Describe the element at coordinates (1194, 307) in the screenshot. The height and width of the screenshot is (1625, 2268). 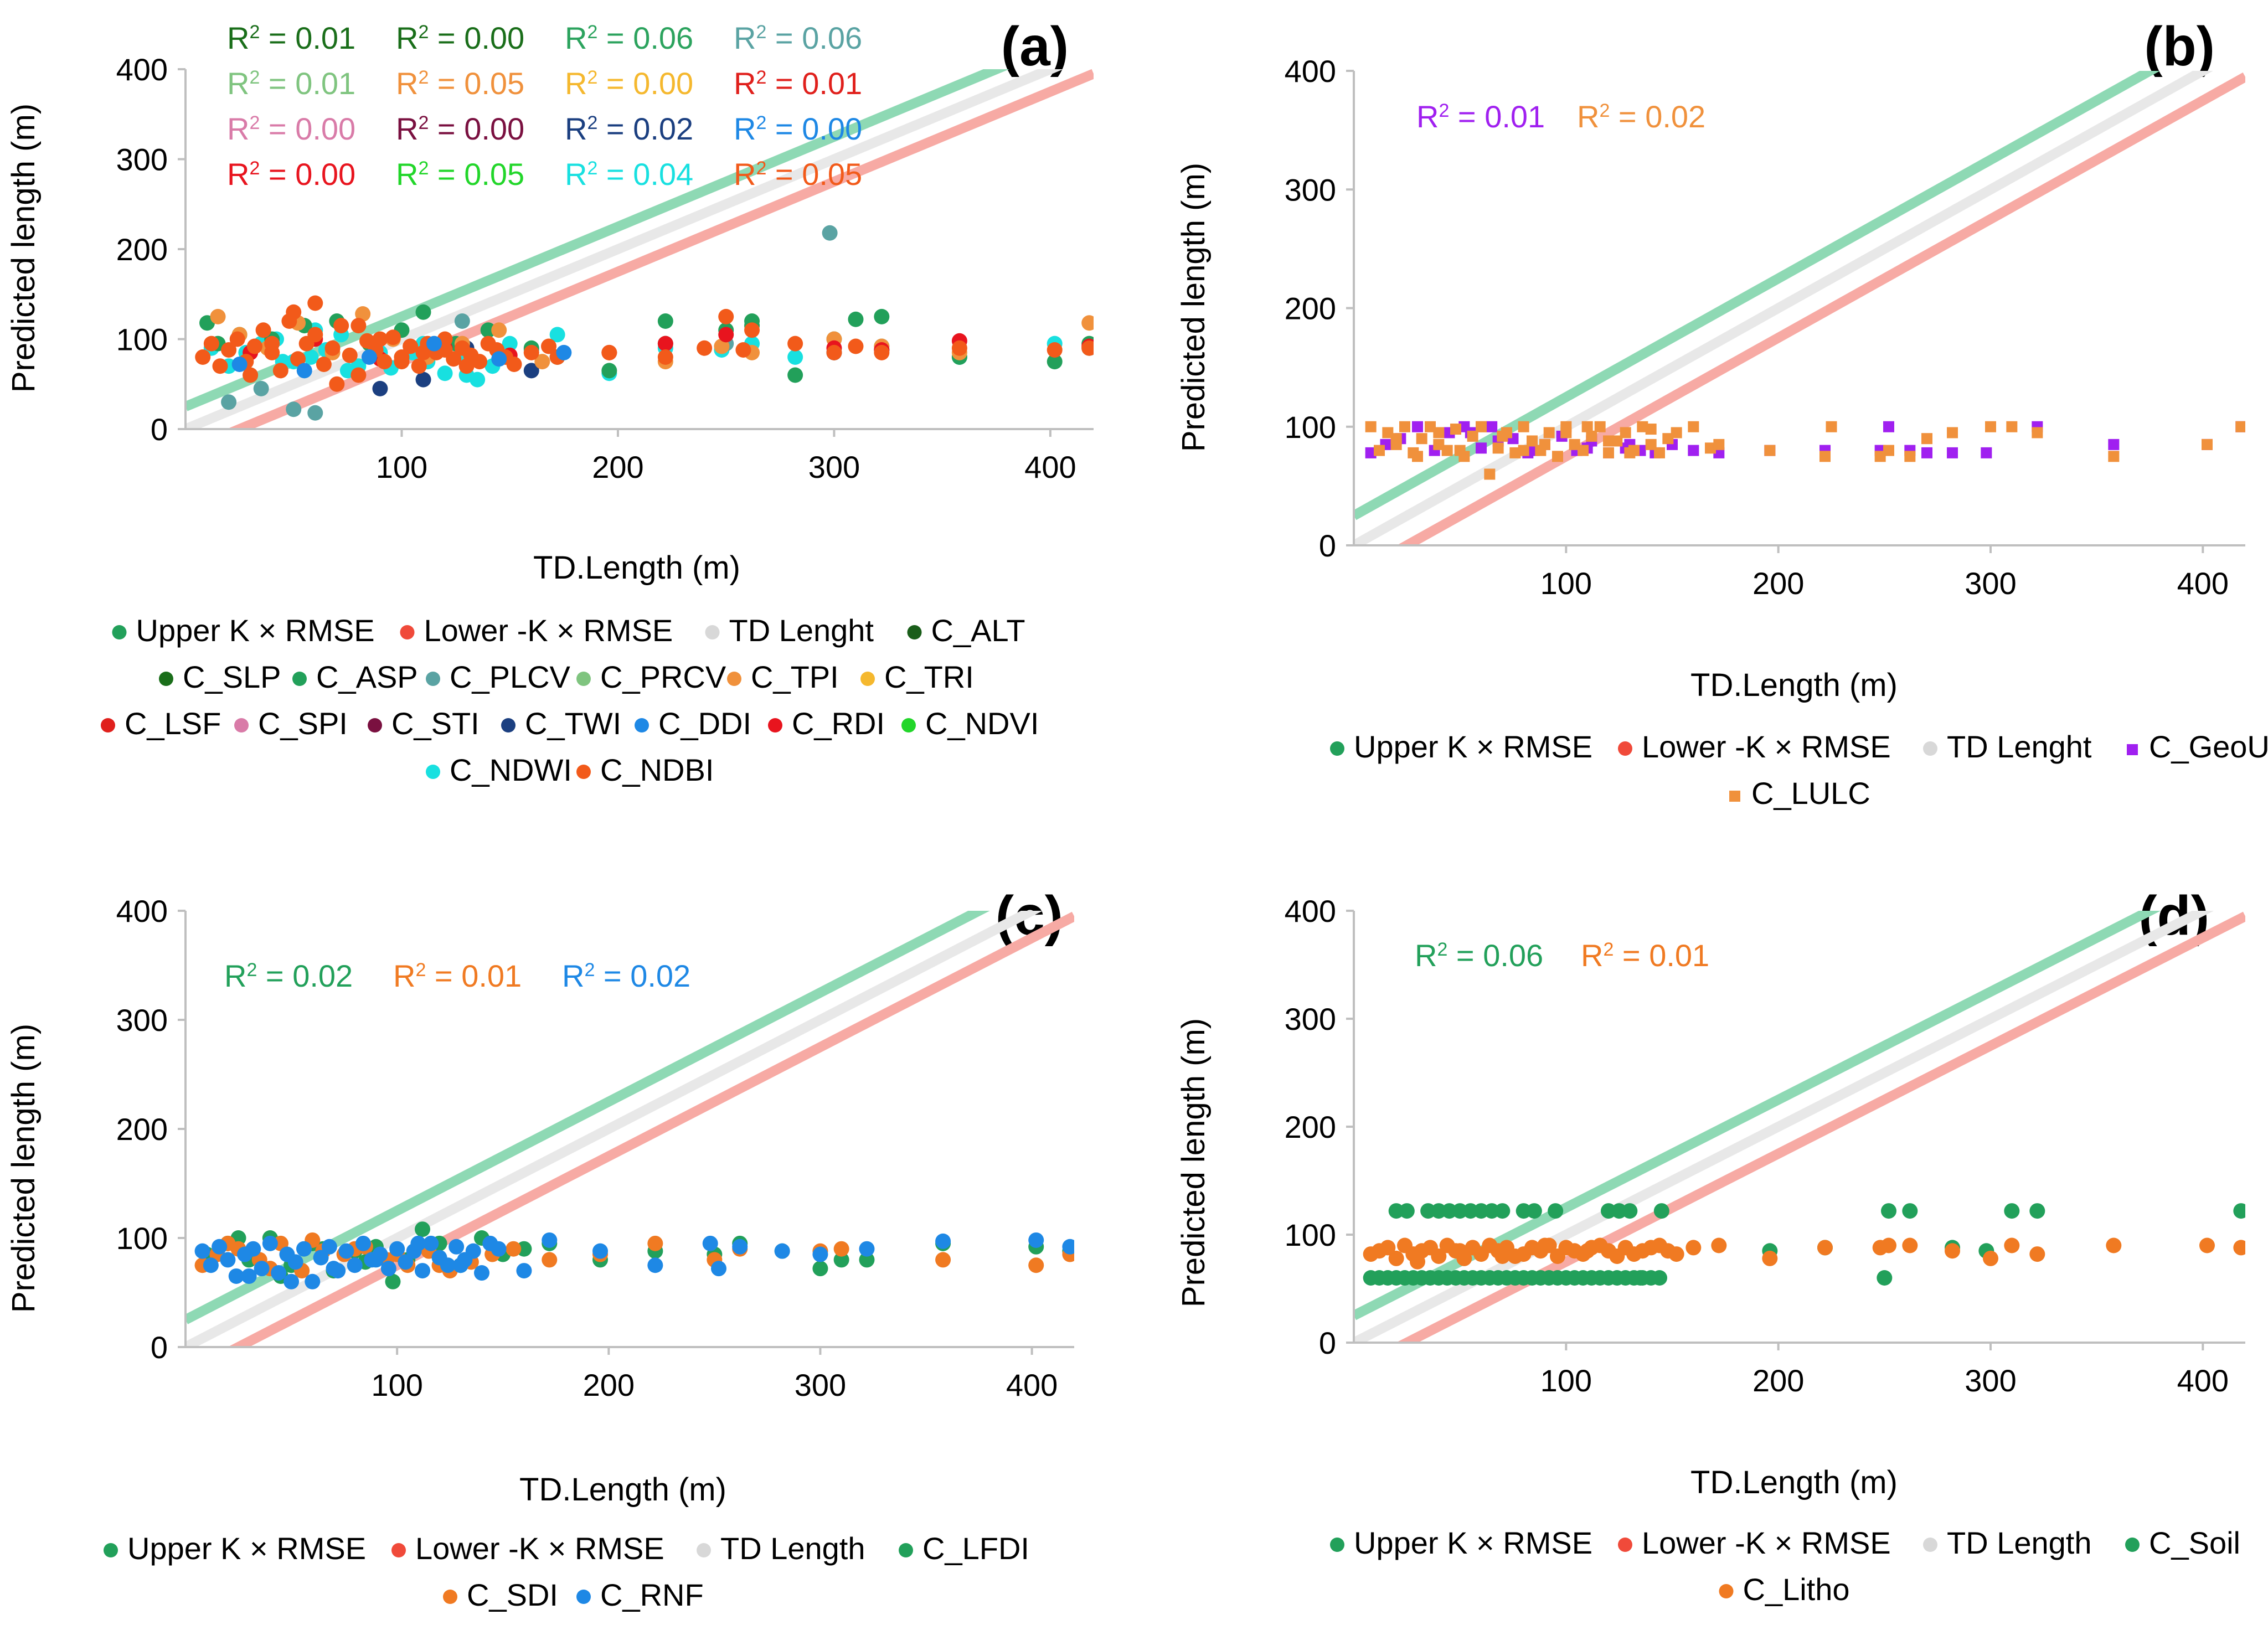
I see `panel-b-y-axis-label: Predicted length (m)` at that location.